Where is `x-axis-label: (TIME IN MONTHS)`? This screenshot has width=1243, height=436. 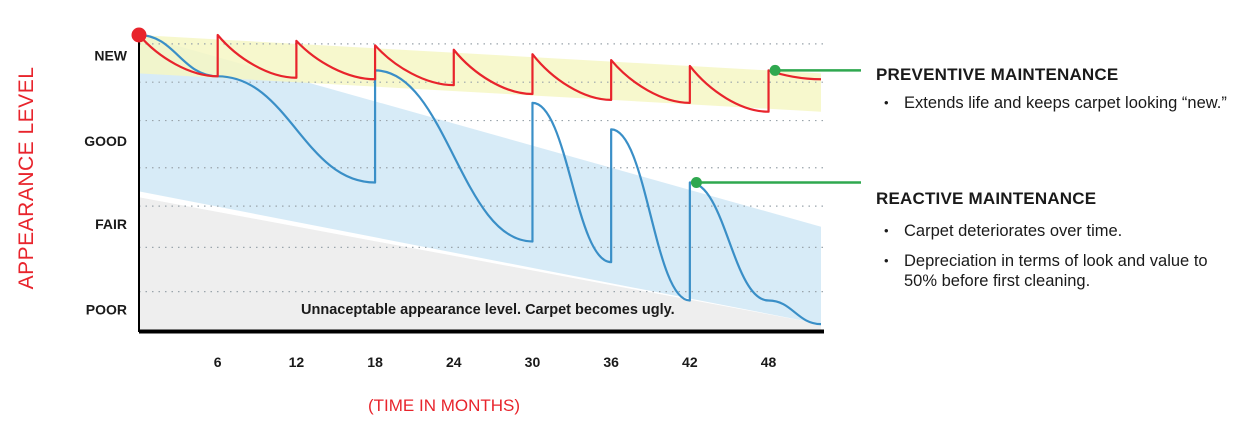 x-axis-label: (TIME IN MONTHS) is located at coordinates (444, 405).